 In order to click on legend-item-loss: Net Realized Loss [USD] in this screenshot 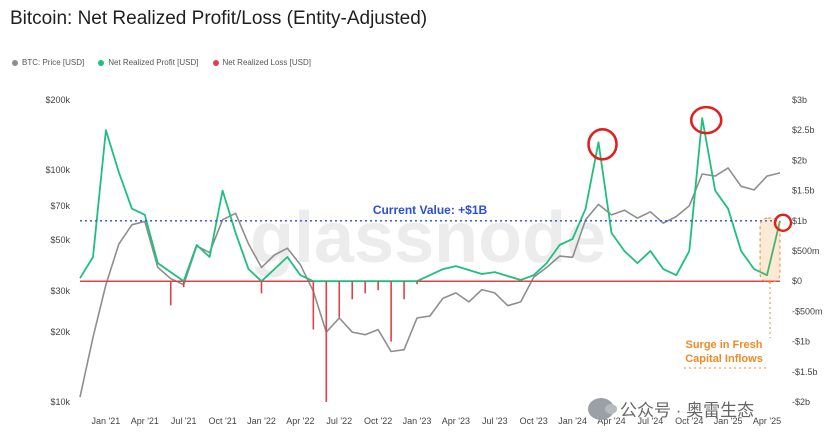, I will do `click(261, 62)`.